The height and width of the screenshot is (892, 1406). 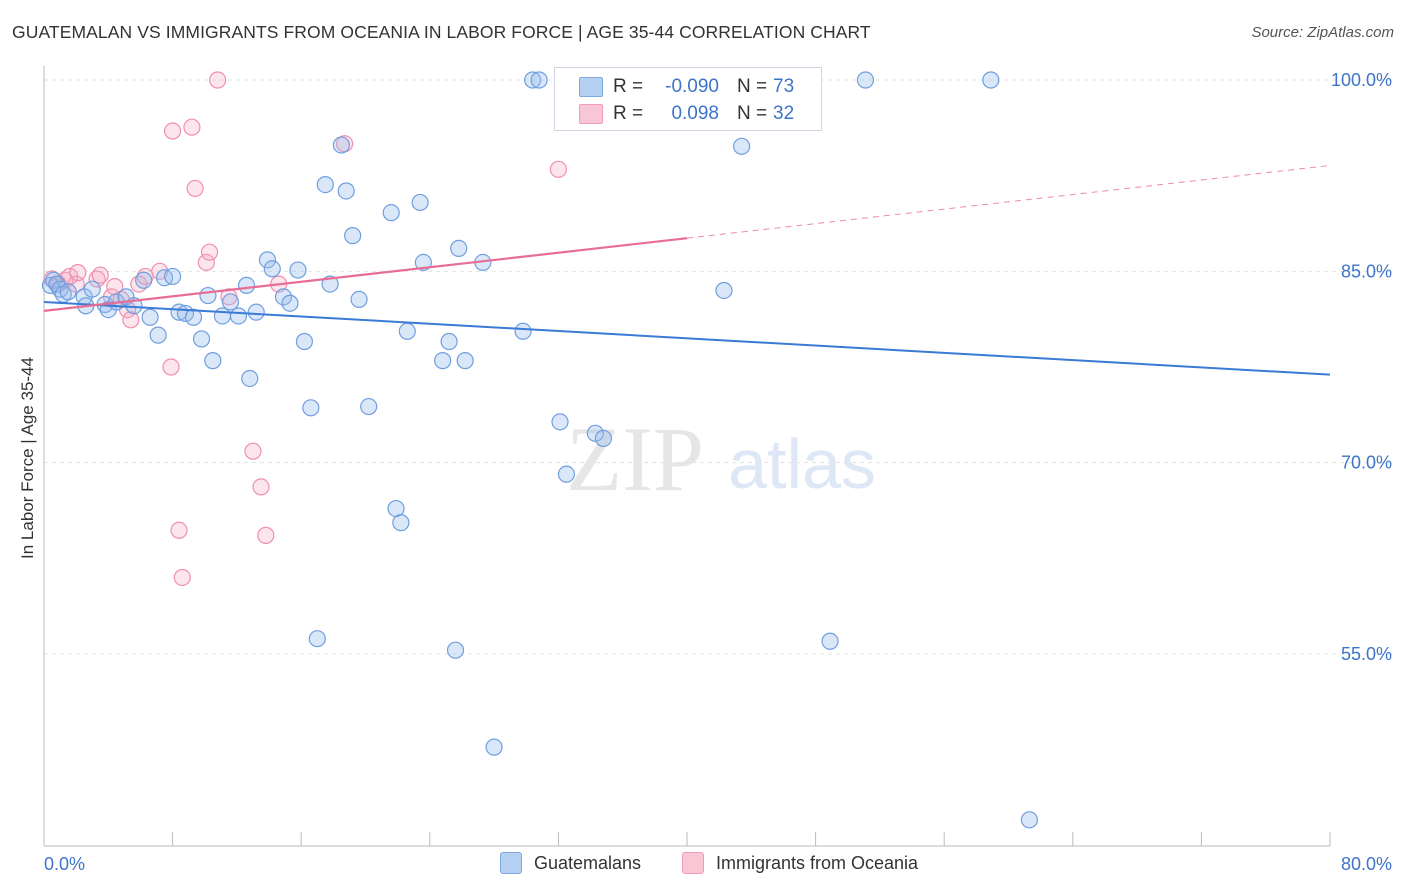 I want to click on y-tick-label: 100.0%, so click(x=1361, y=80).